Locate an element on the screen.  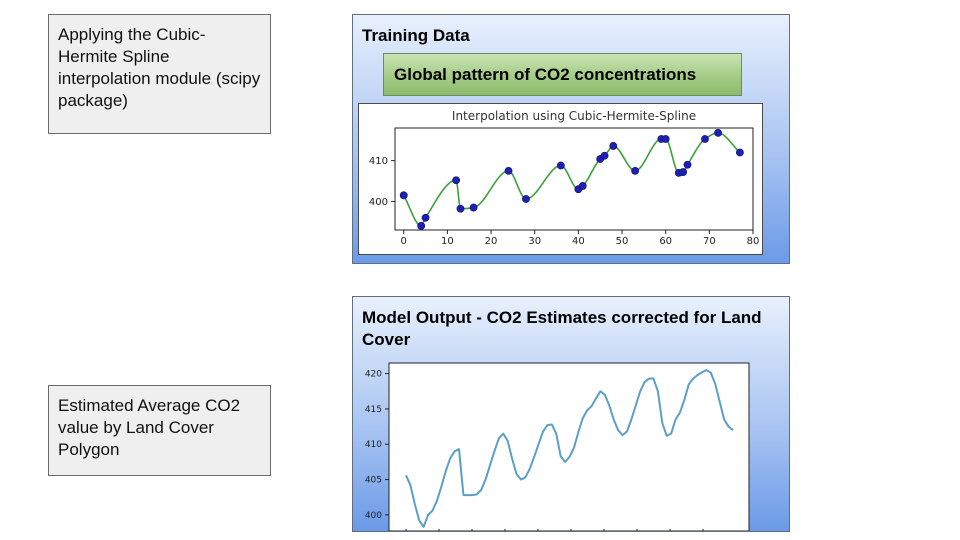
y-tick-label: 420 is located at coordinates (373, 375).